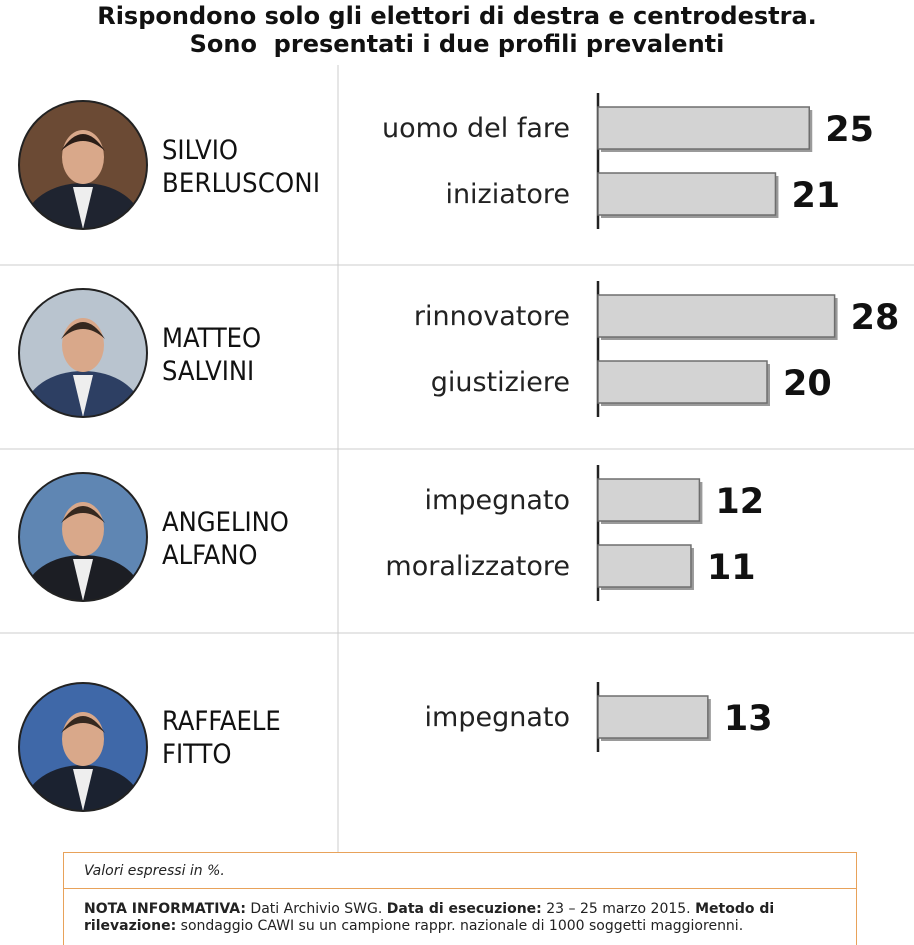 This screenshot has height=945, width=914. I want to click on category-label: iniziatore, so click(507, 194).